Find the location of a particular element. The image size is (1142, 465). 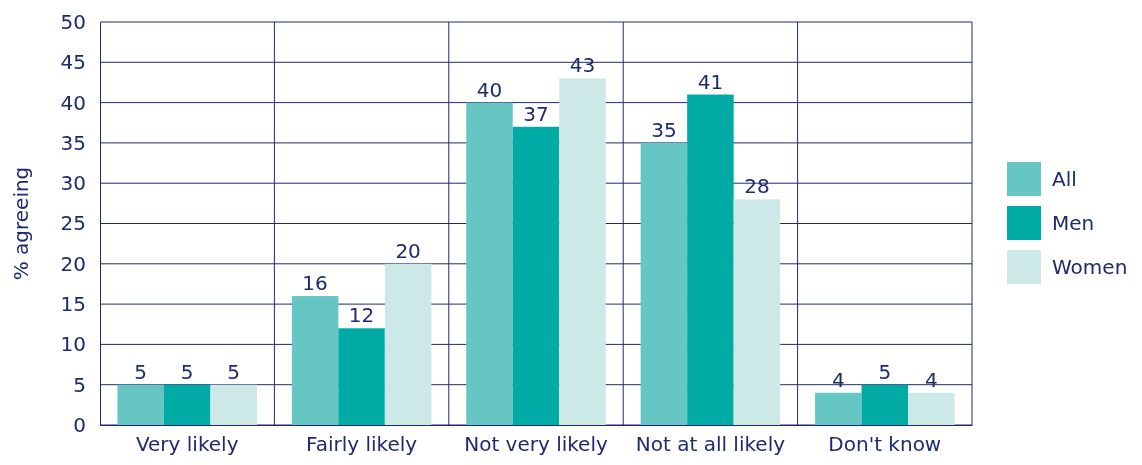

y-tick-label: 0 is located at coordinates (79, 424).